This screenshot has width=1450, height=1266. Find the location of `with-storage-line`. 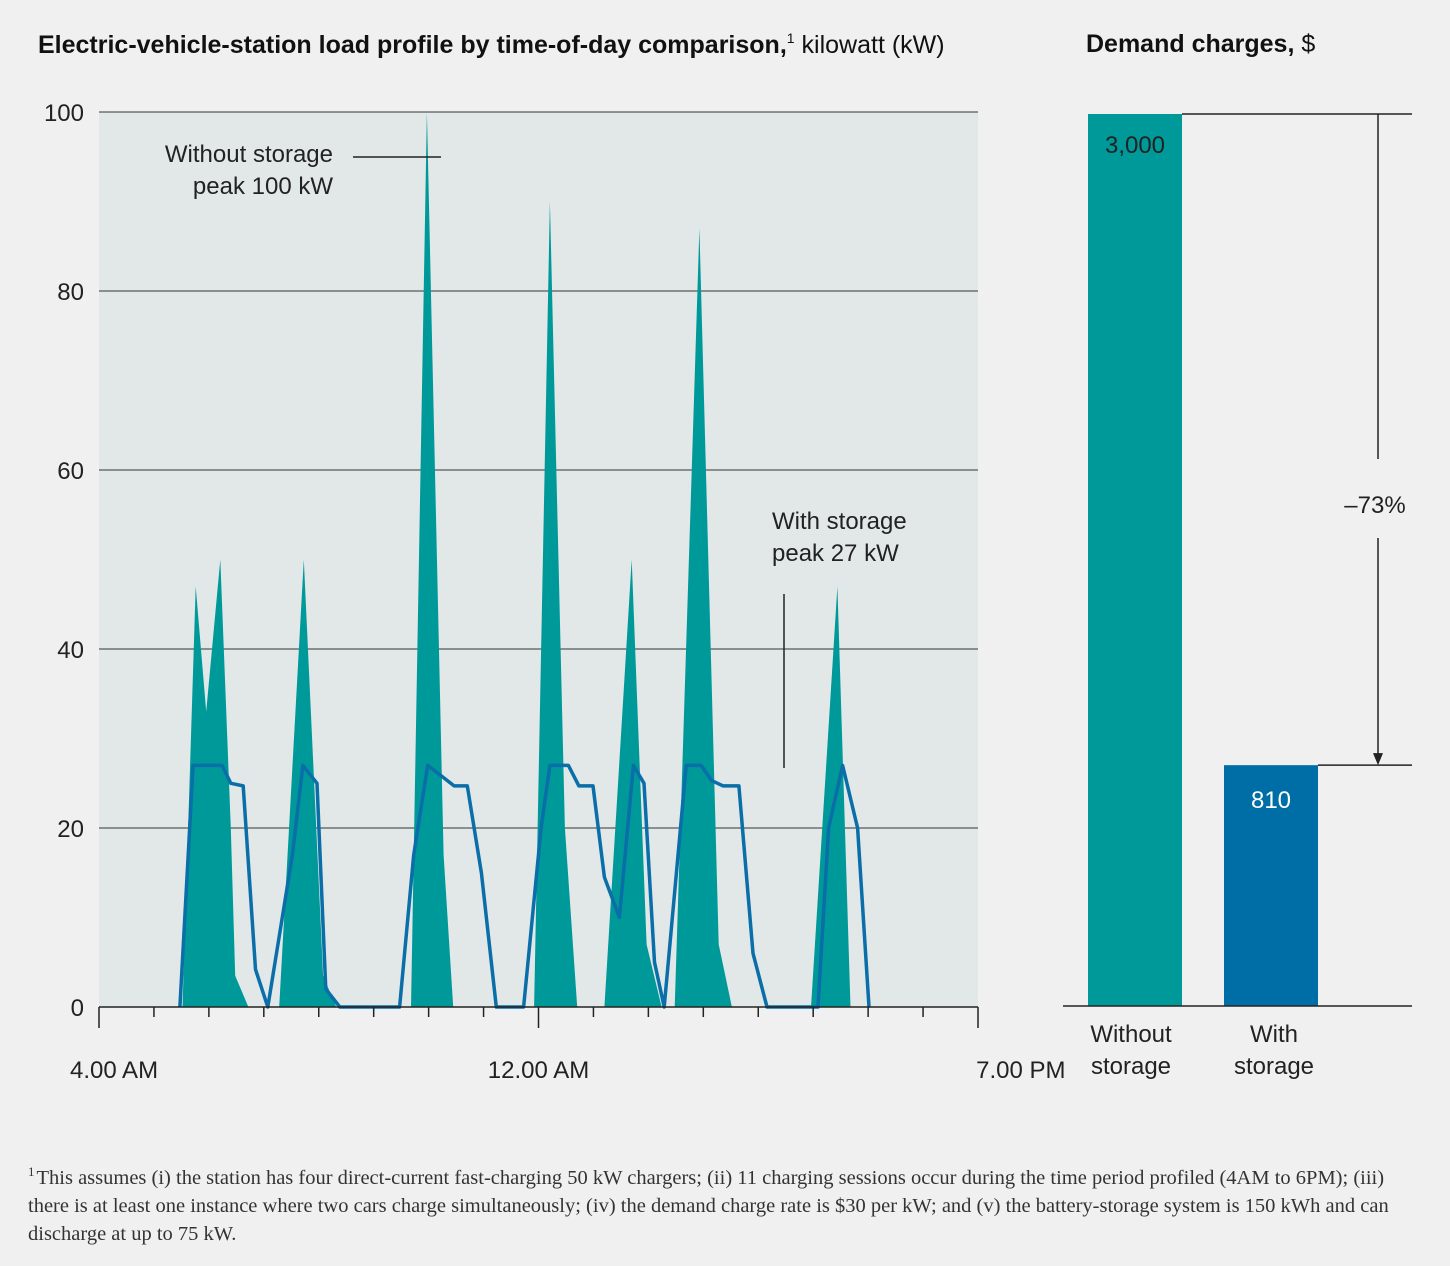

with-storage-line is located at coordinates (524, 886).